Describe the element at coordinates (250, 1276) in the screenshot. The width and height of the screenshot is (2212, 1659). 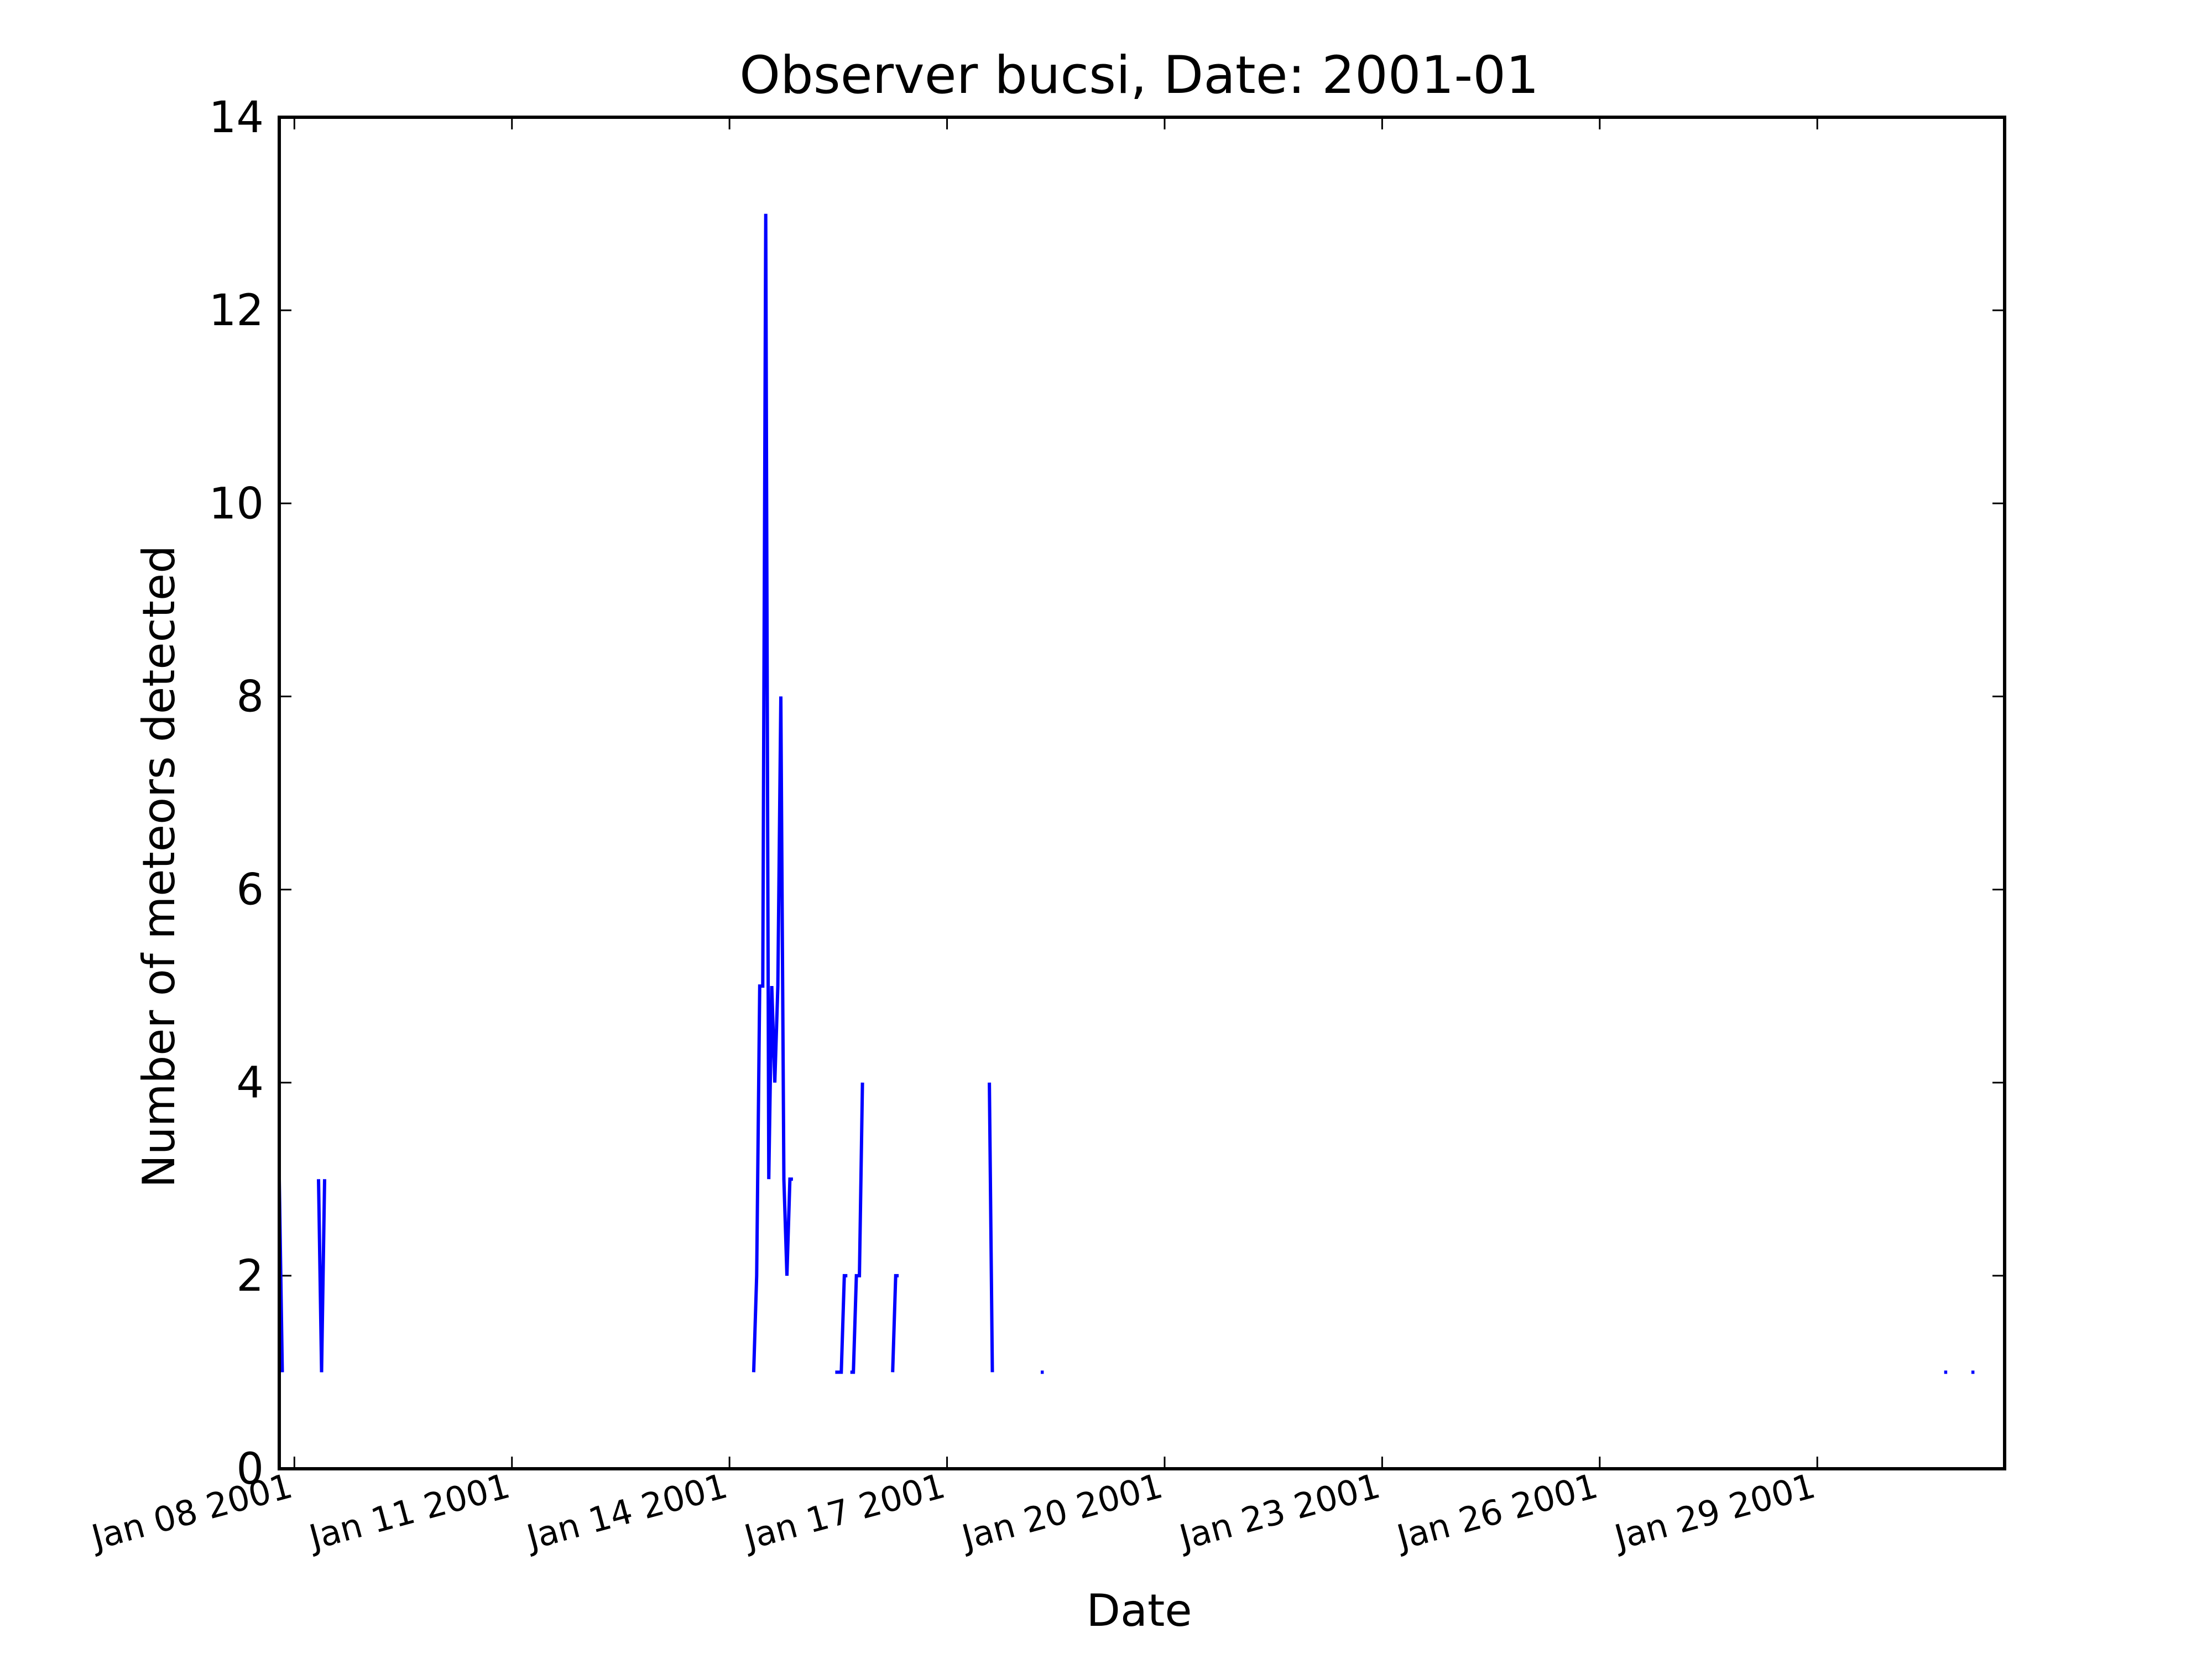
I see `y-tick-label: 2` at that location.